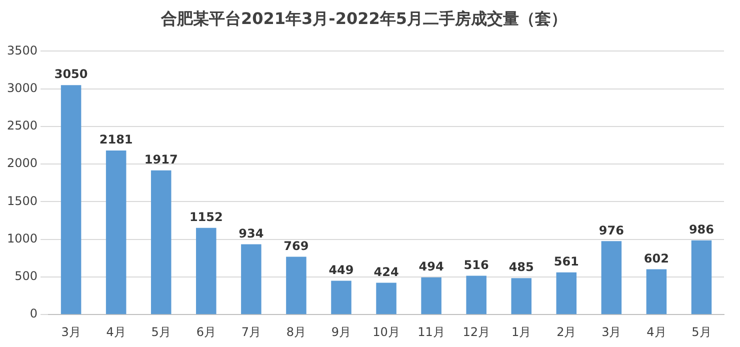 This screenshot has width=740, height=347. What do you see at coordinates (476, 331) in the screenshot?
I see `x-tick-label: 12月` at bounding box center [476, 331].